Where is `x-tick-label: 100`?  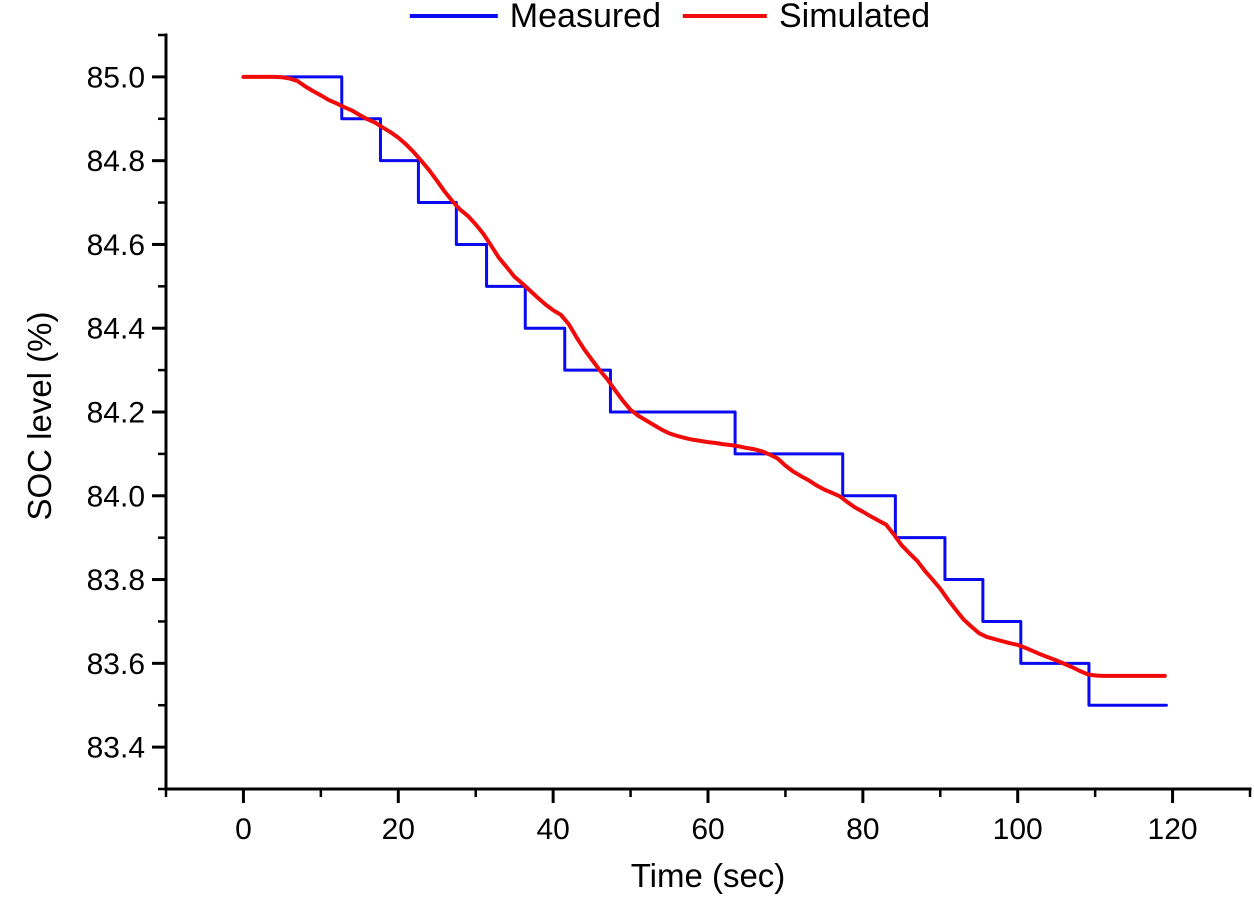 x-tick-label: 100 is located at coordinates (1018, 829).